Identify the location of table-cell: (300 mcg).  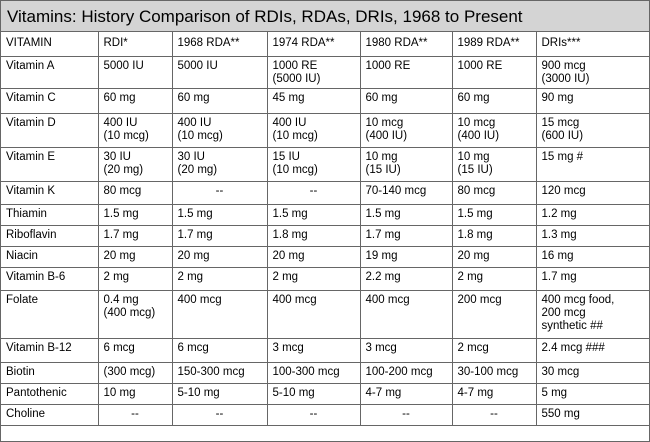
(135, 372).